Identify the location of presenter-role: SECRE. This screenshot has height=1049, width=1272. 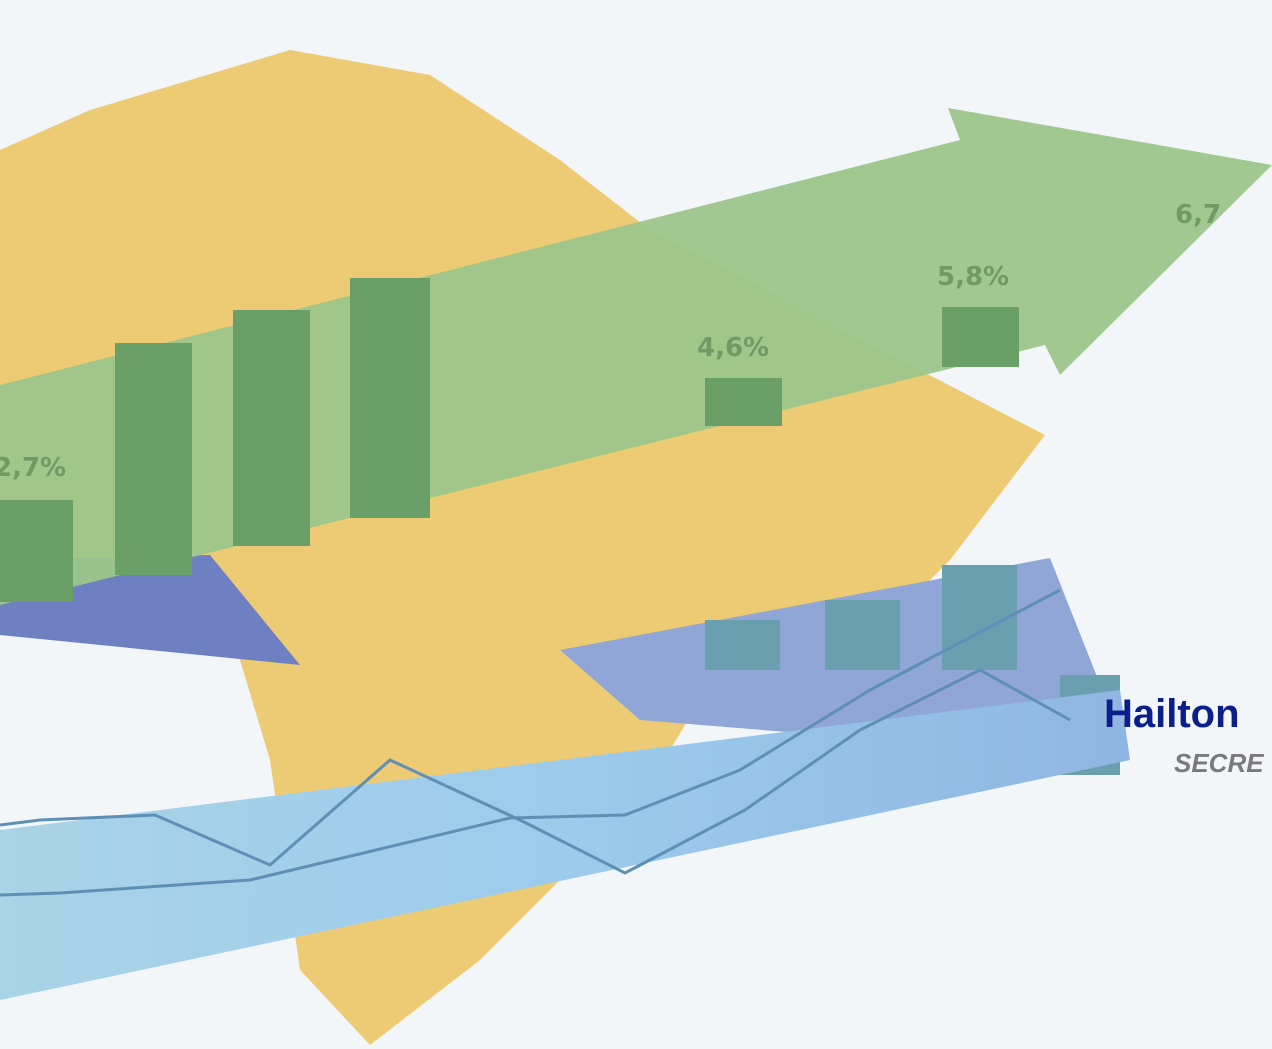
(1219, 763).